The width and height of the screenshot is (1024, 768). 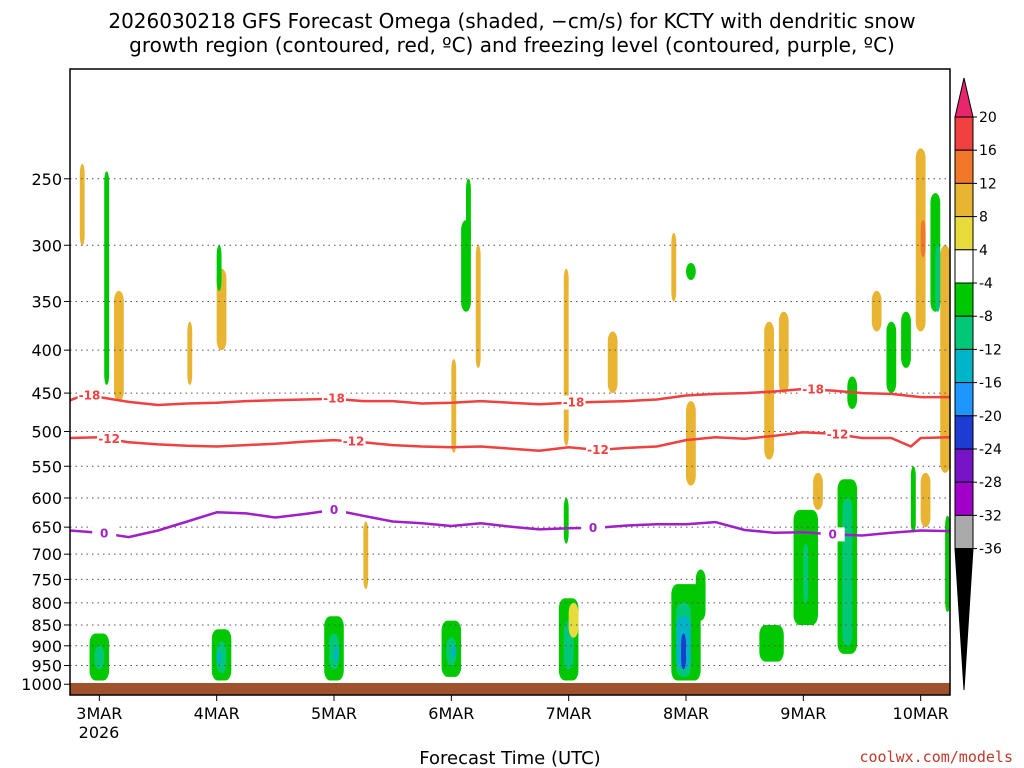 What do you see at coordinates (978, 384) in the screenshot?
I see `colorbar: 20 16 12 8 4 -4 -8 -12 -16 -20 -24 -28 -32 -36` at bounding box center [978, 384].